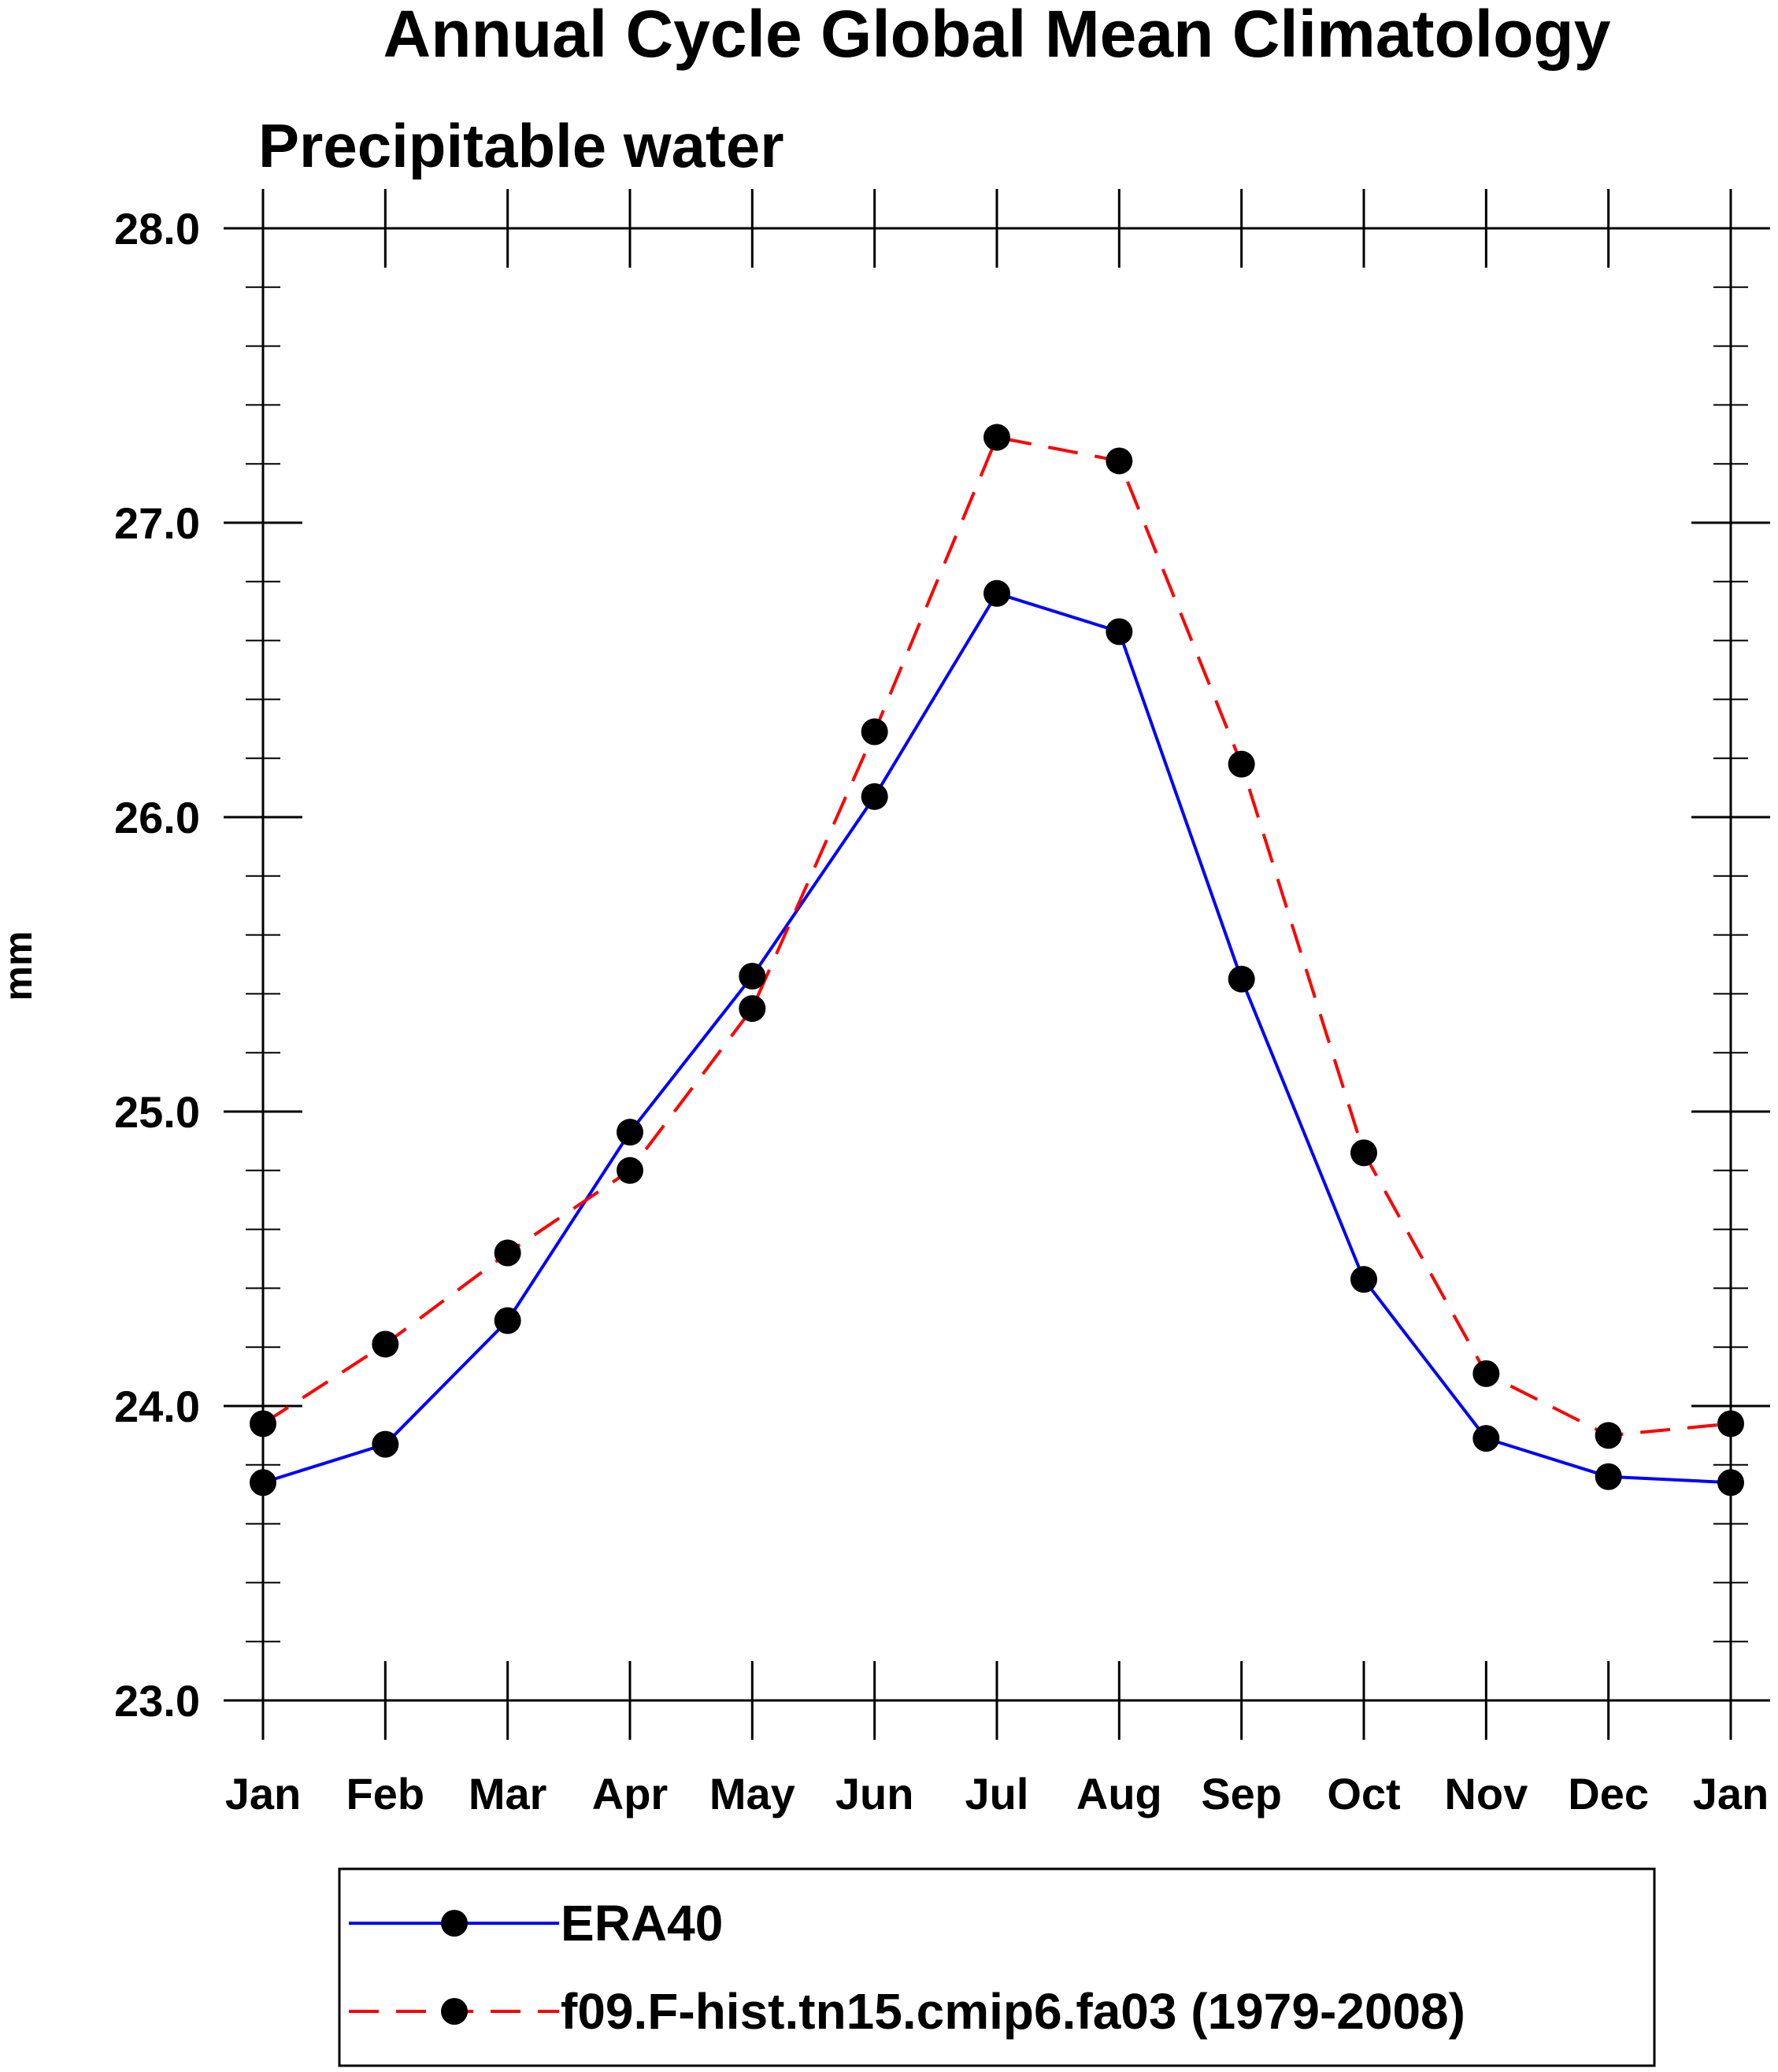  Describe the element at coordinates (1241, 1794) in the screenshot. I see `x-tick-label: Sep` at that location.